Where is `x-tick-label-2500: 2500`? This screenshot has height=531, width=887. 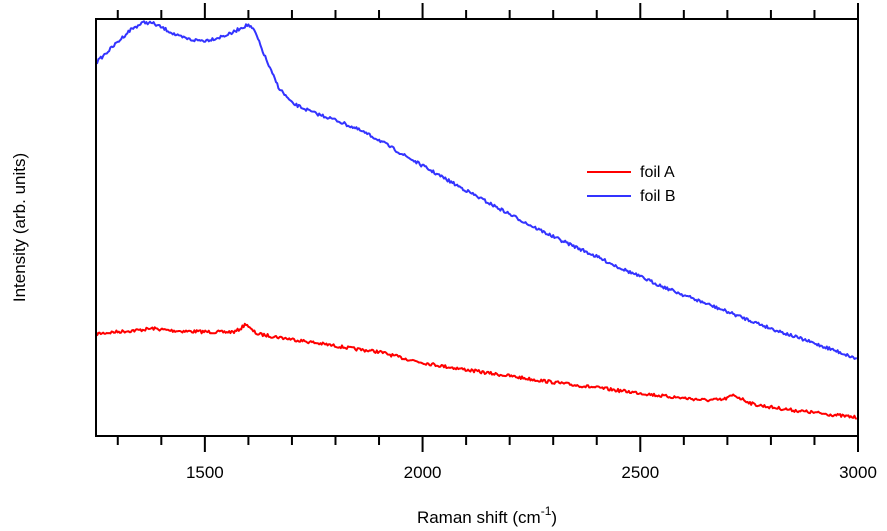
x-tick-label-2500: 2500 is located at coordinates (640, 472).